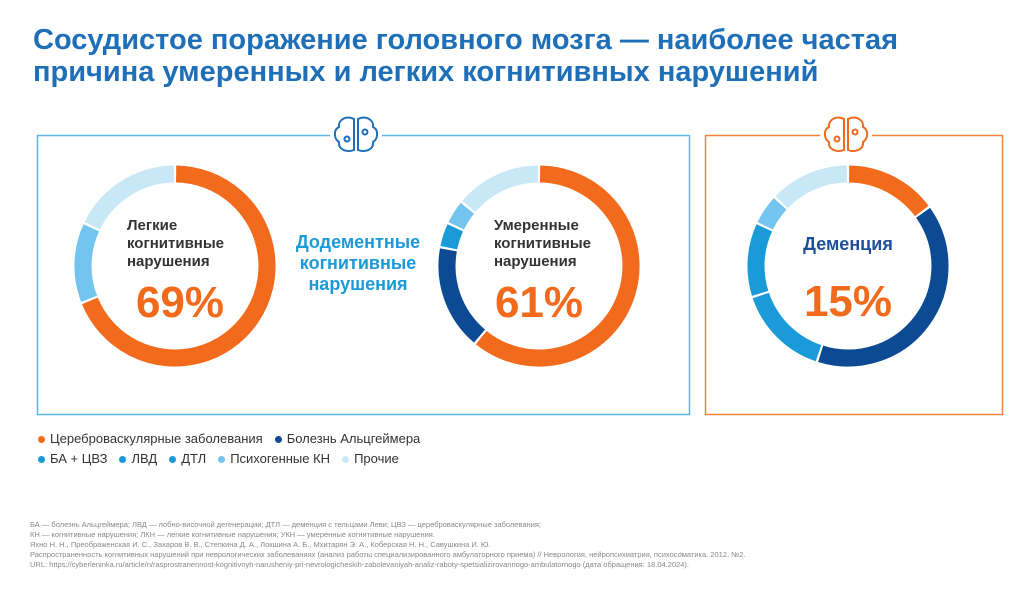 The width and height of the screenshot is (1024, 599). Describe the element at coordinates (152, 225) in the screenshot. I see `donut-mild-title-1: Легкие` at that location.